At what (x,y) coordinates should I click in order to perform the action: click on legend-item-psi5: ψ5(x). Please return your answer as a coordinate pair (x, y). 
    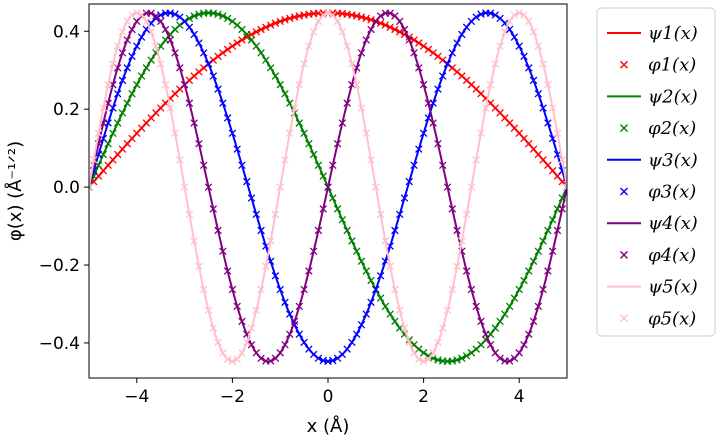
    Looking at the image, I should click on (652, 287).